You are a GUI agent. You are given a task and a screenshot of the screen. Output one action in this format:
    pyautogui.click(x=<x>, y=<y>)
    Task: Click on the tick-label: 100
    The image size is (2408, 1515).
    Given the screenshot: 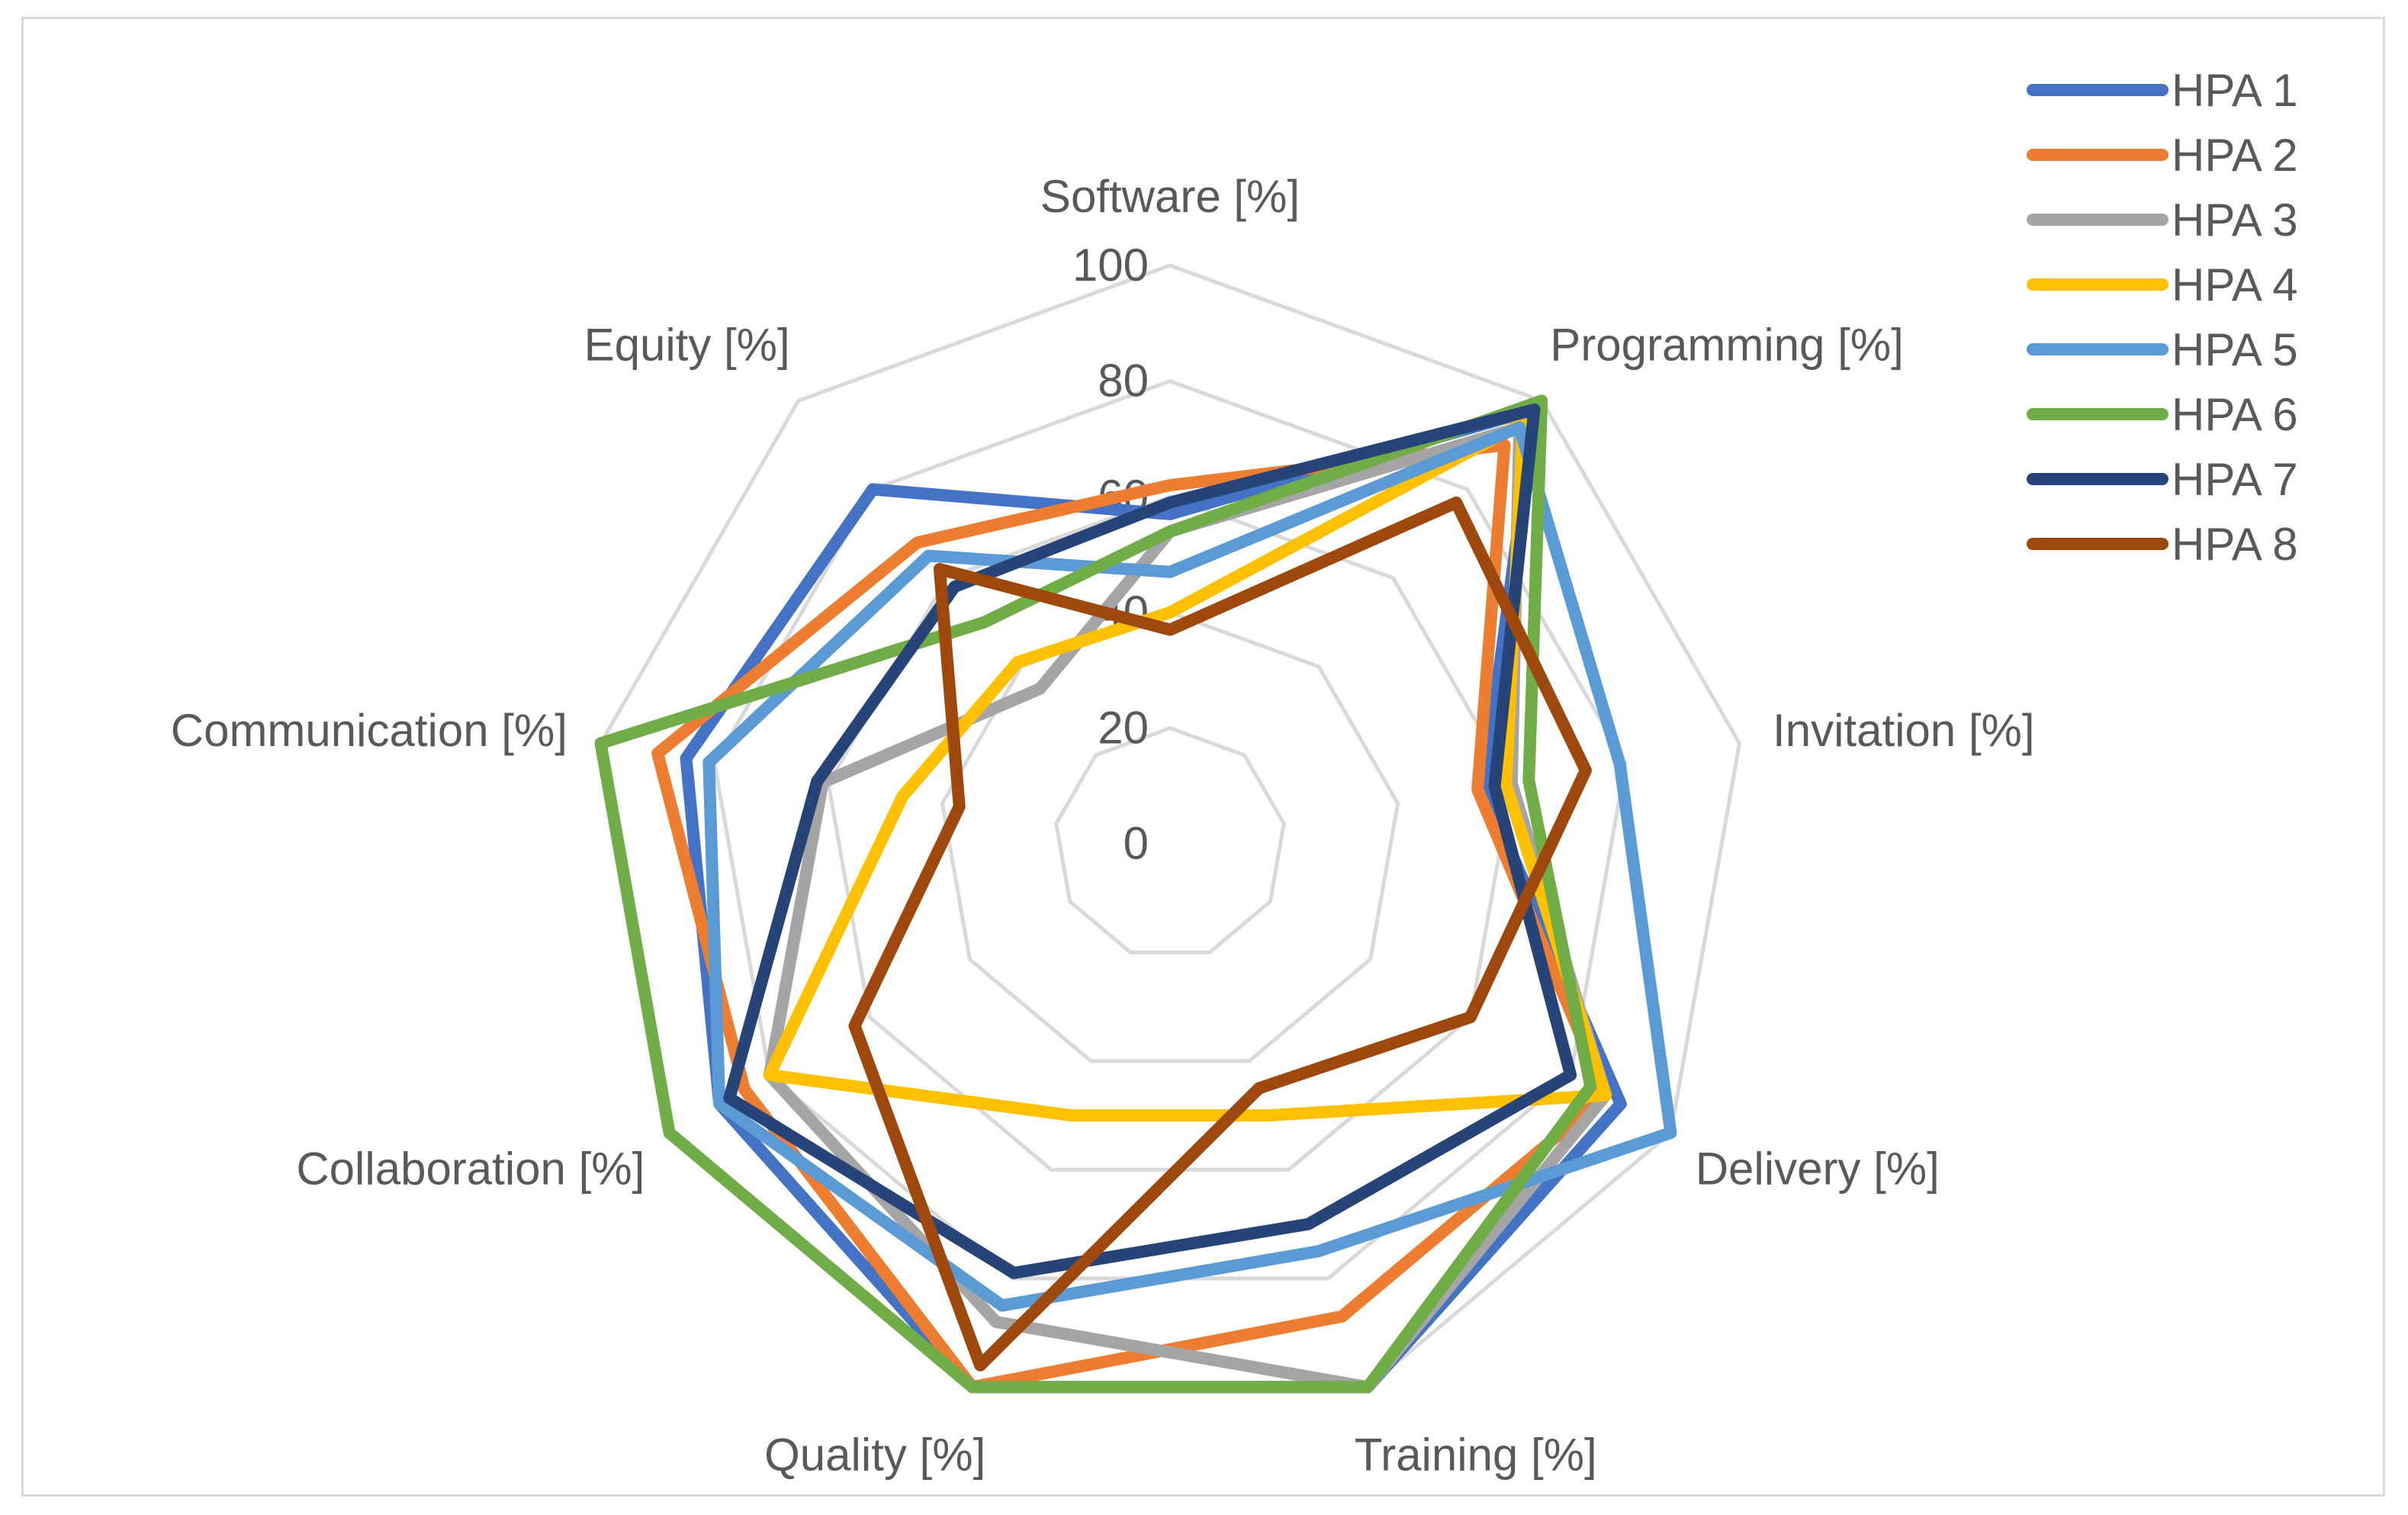 What is the action you would take?
    pyautogui.click(x=1110, y=265)
    